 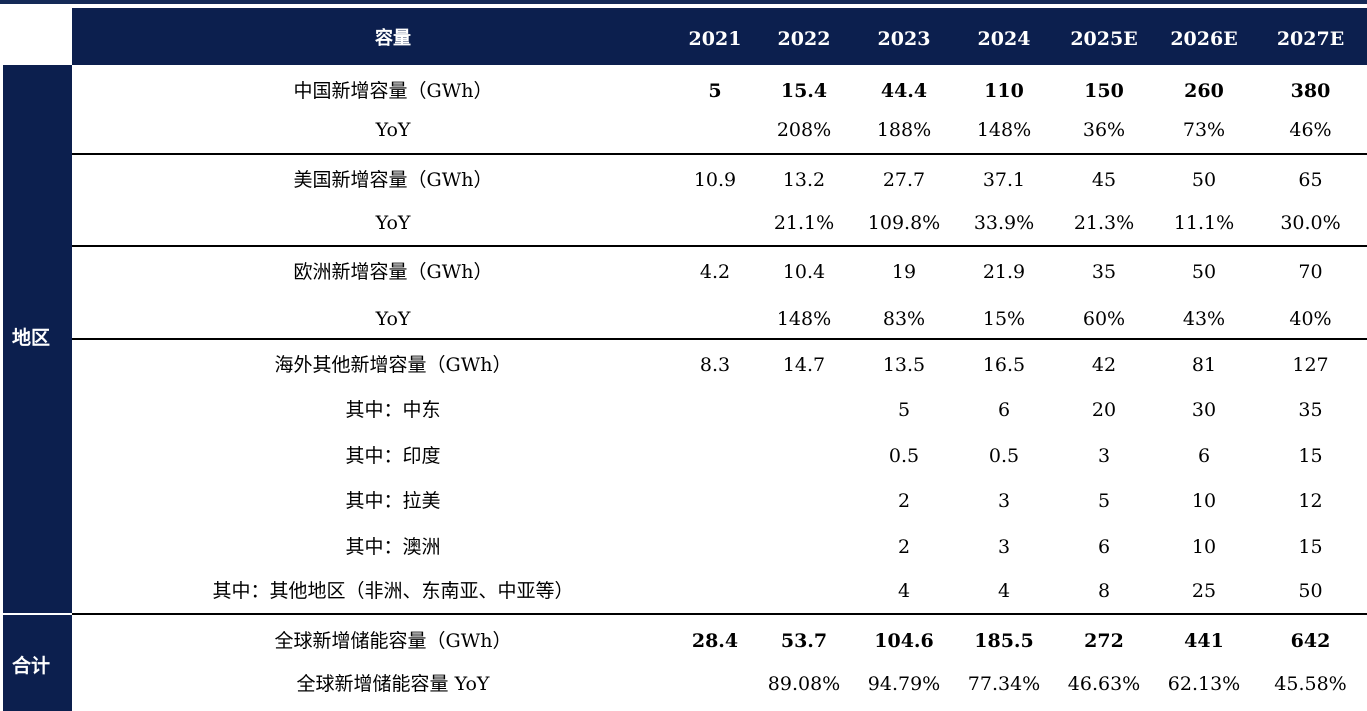 I want to click on row-value: 2, so click(x=904, y=501).